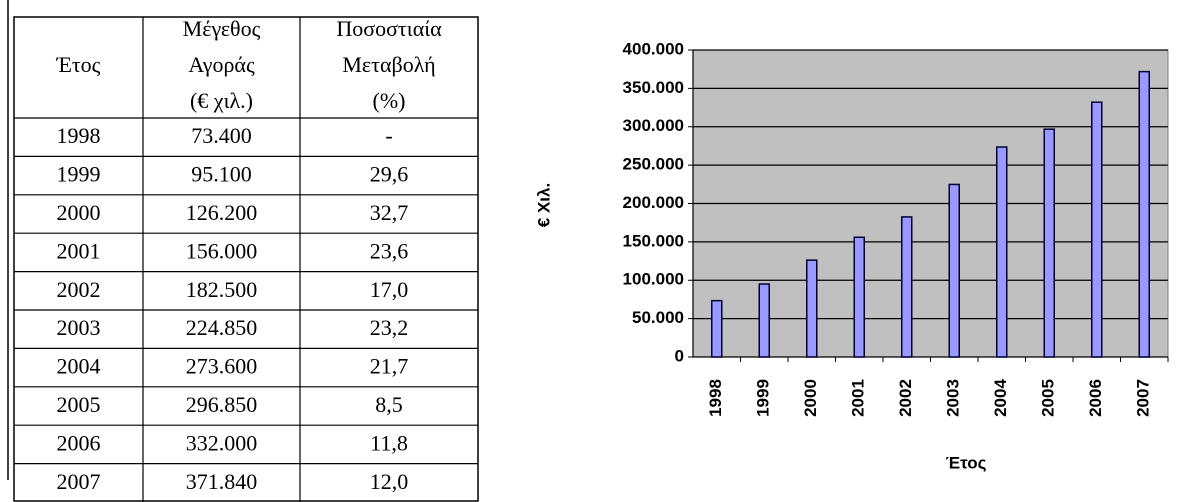 This screenshot has height=502, width=1195. Describe the element at coordinates (79, 135) in the screenshot. I see `cell-text: 1998` at that location.